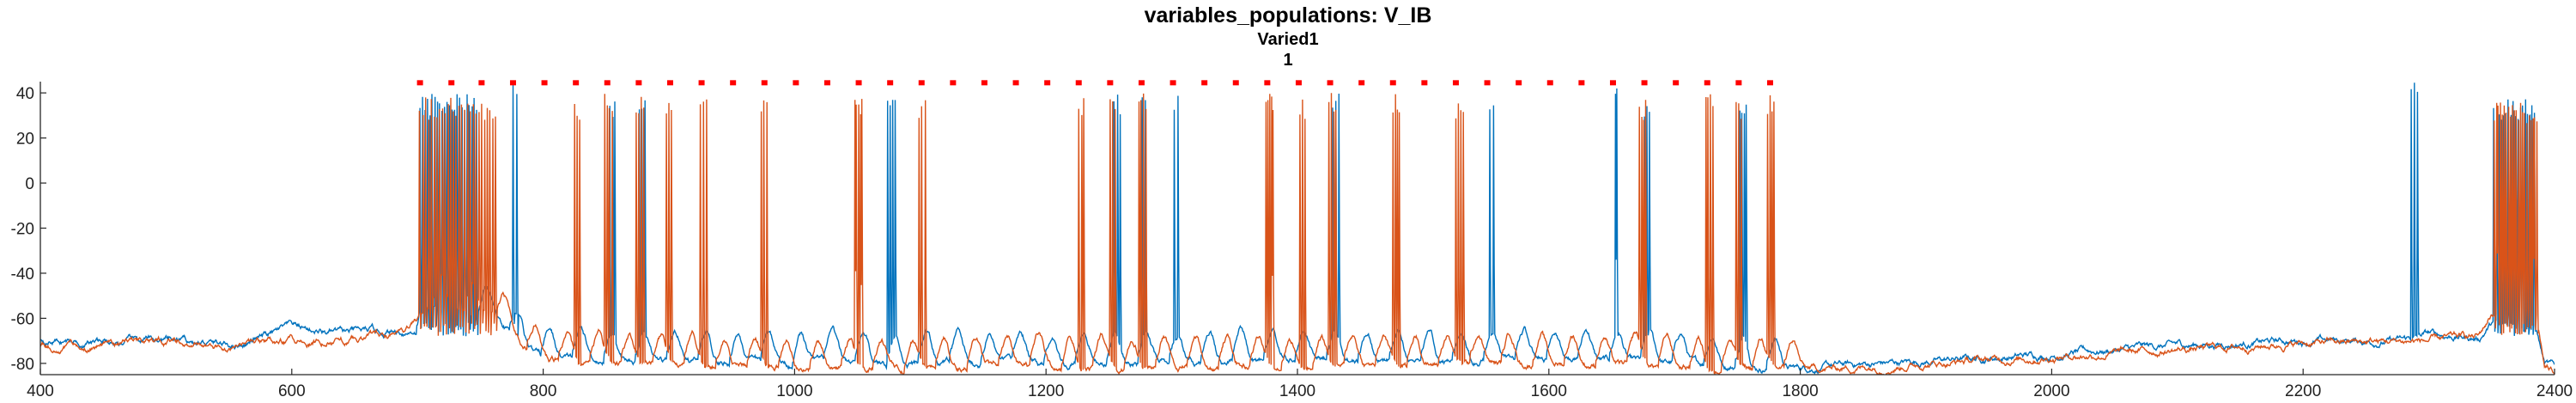  What do you see at coordinates (25, 140) in the screenshot?
I see `y-tick-label: 20` at bounding box center [25, 140].